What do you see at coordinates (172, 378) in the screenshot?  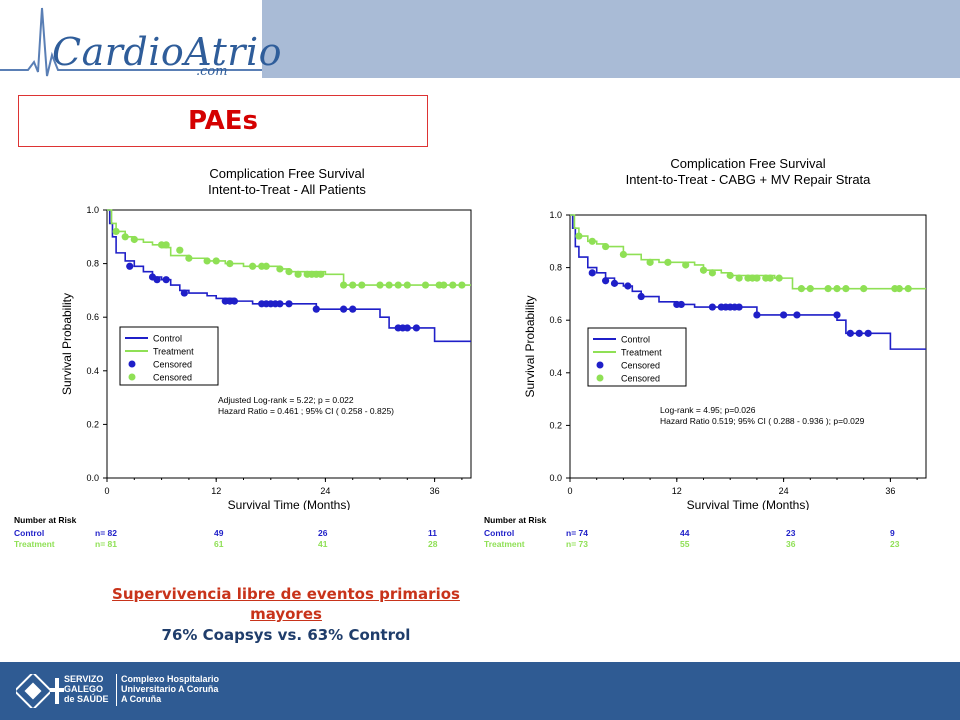 I see `legend-label: Censored` at bounding box center [172, 378].